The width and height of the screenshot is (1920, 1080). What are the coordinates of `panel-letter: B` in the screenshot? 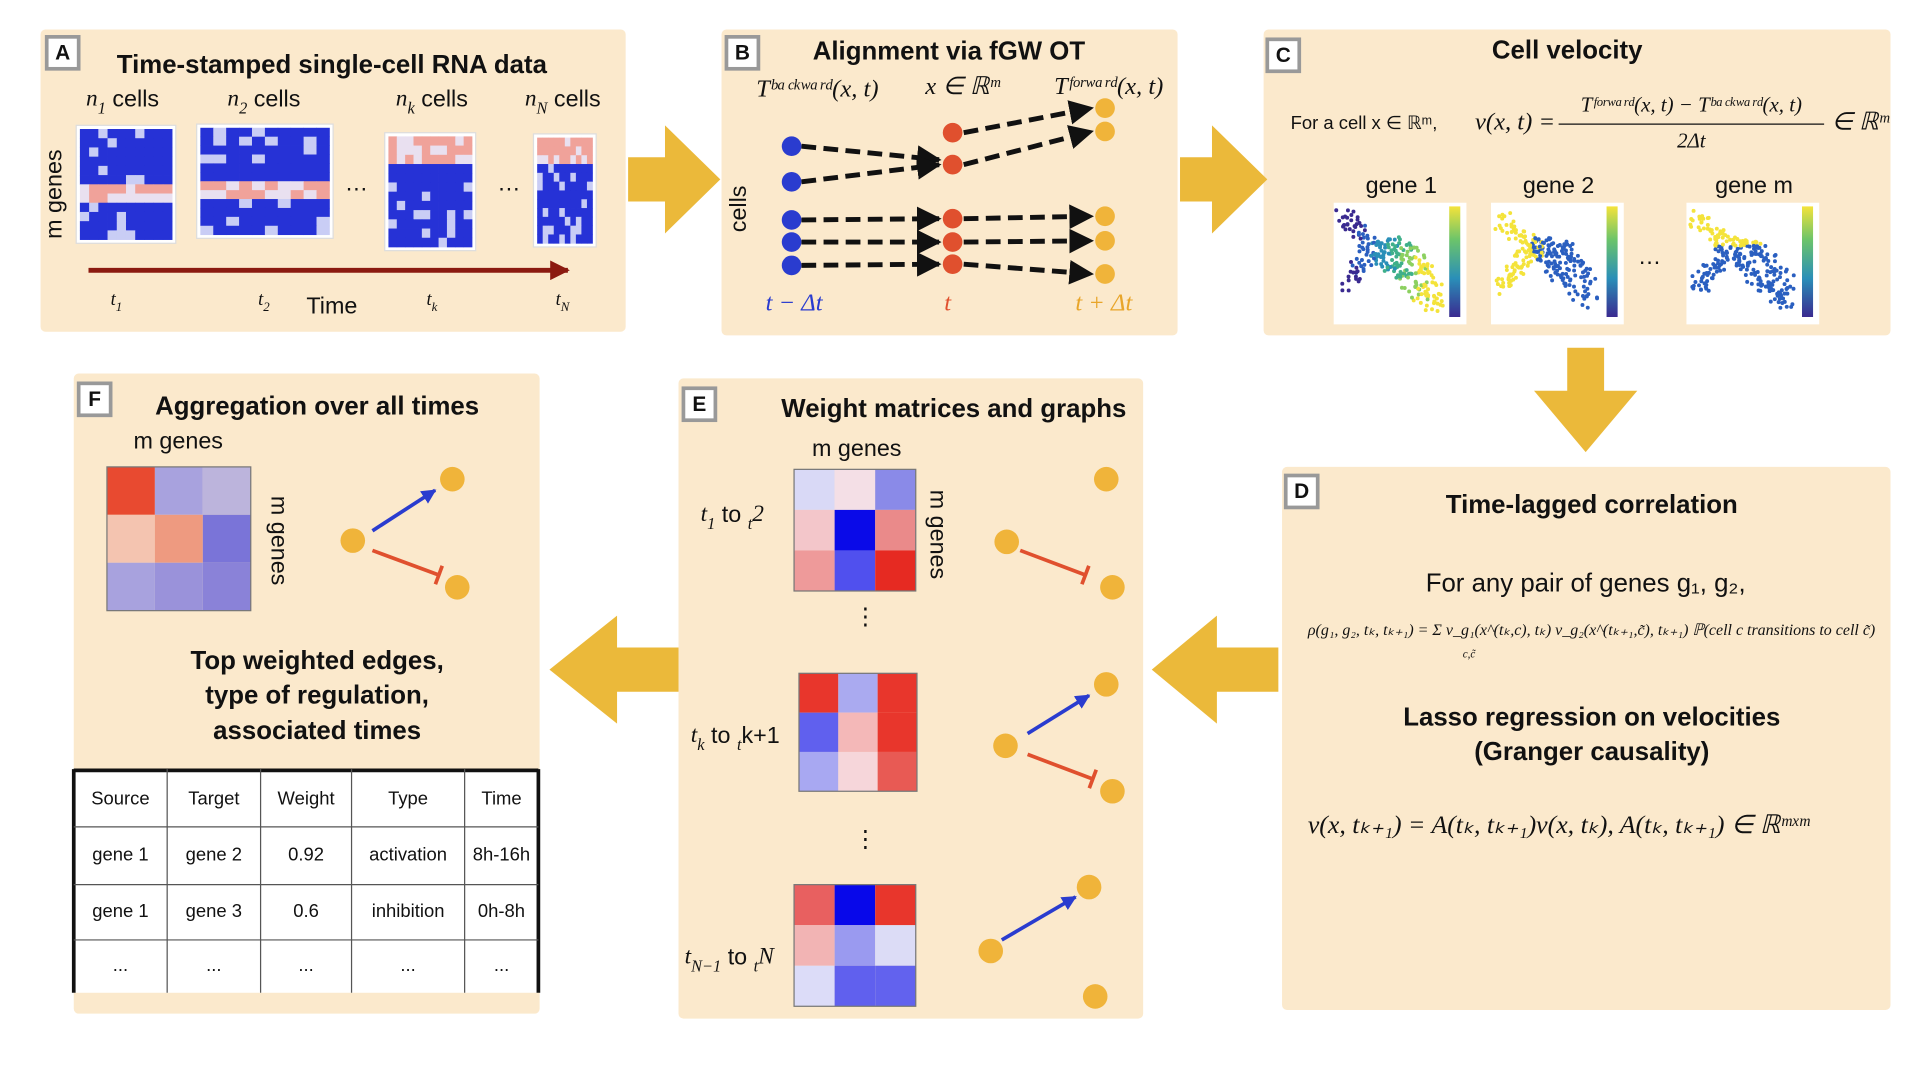 It's located at (742, 53).